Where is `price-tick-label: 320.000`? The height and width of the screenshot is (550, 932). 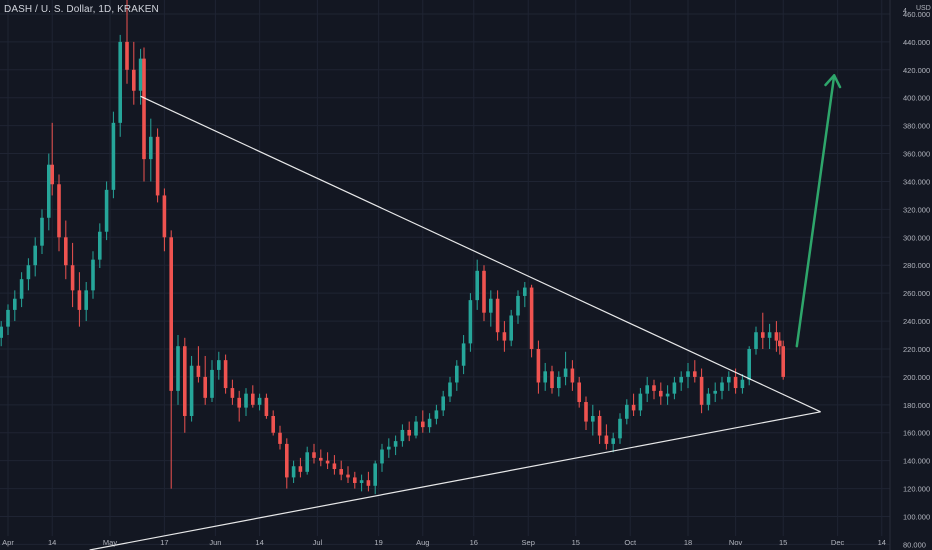 price-tick-label: 320.000 is located at coordinates (916, 209).